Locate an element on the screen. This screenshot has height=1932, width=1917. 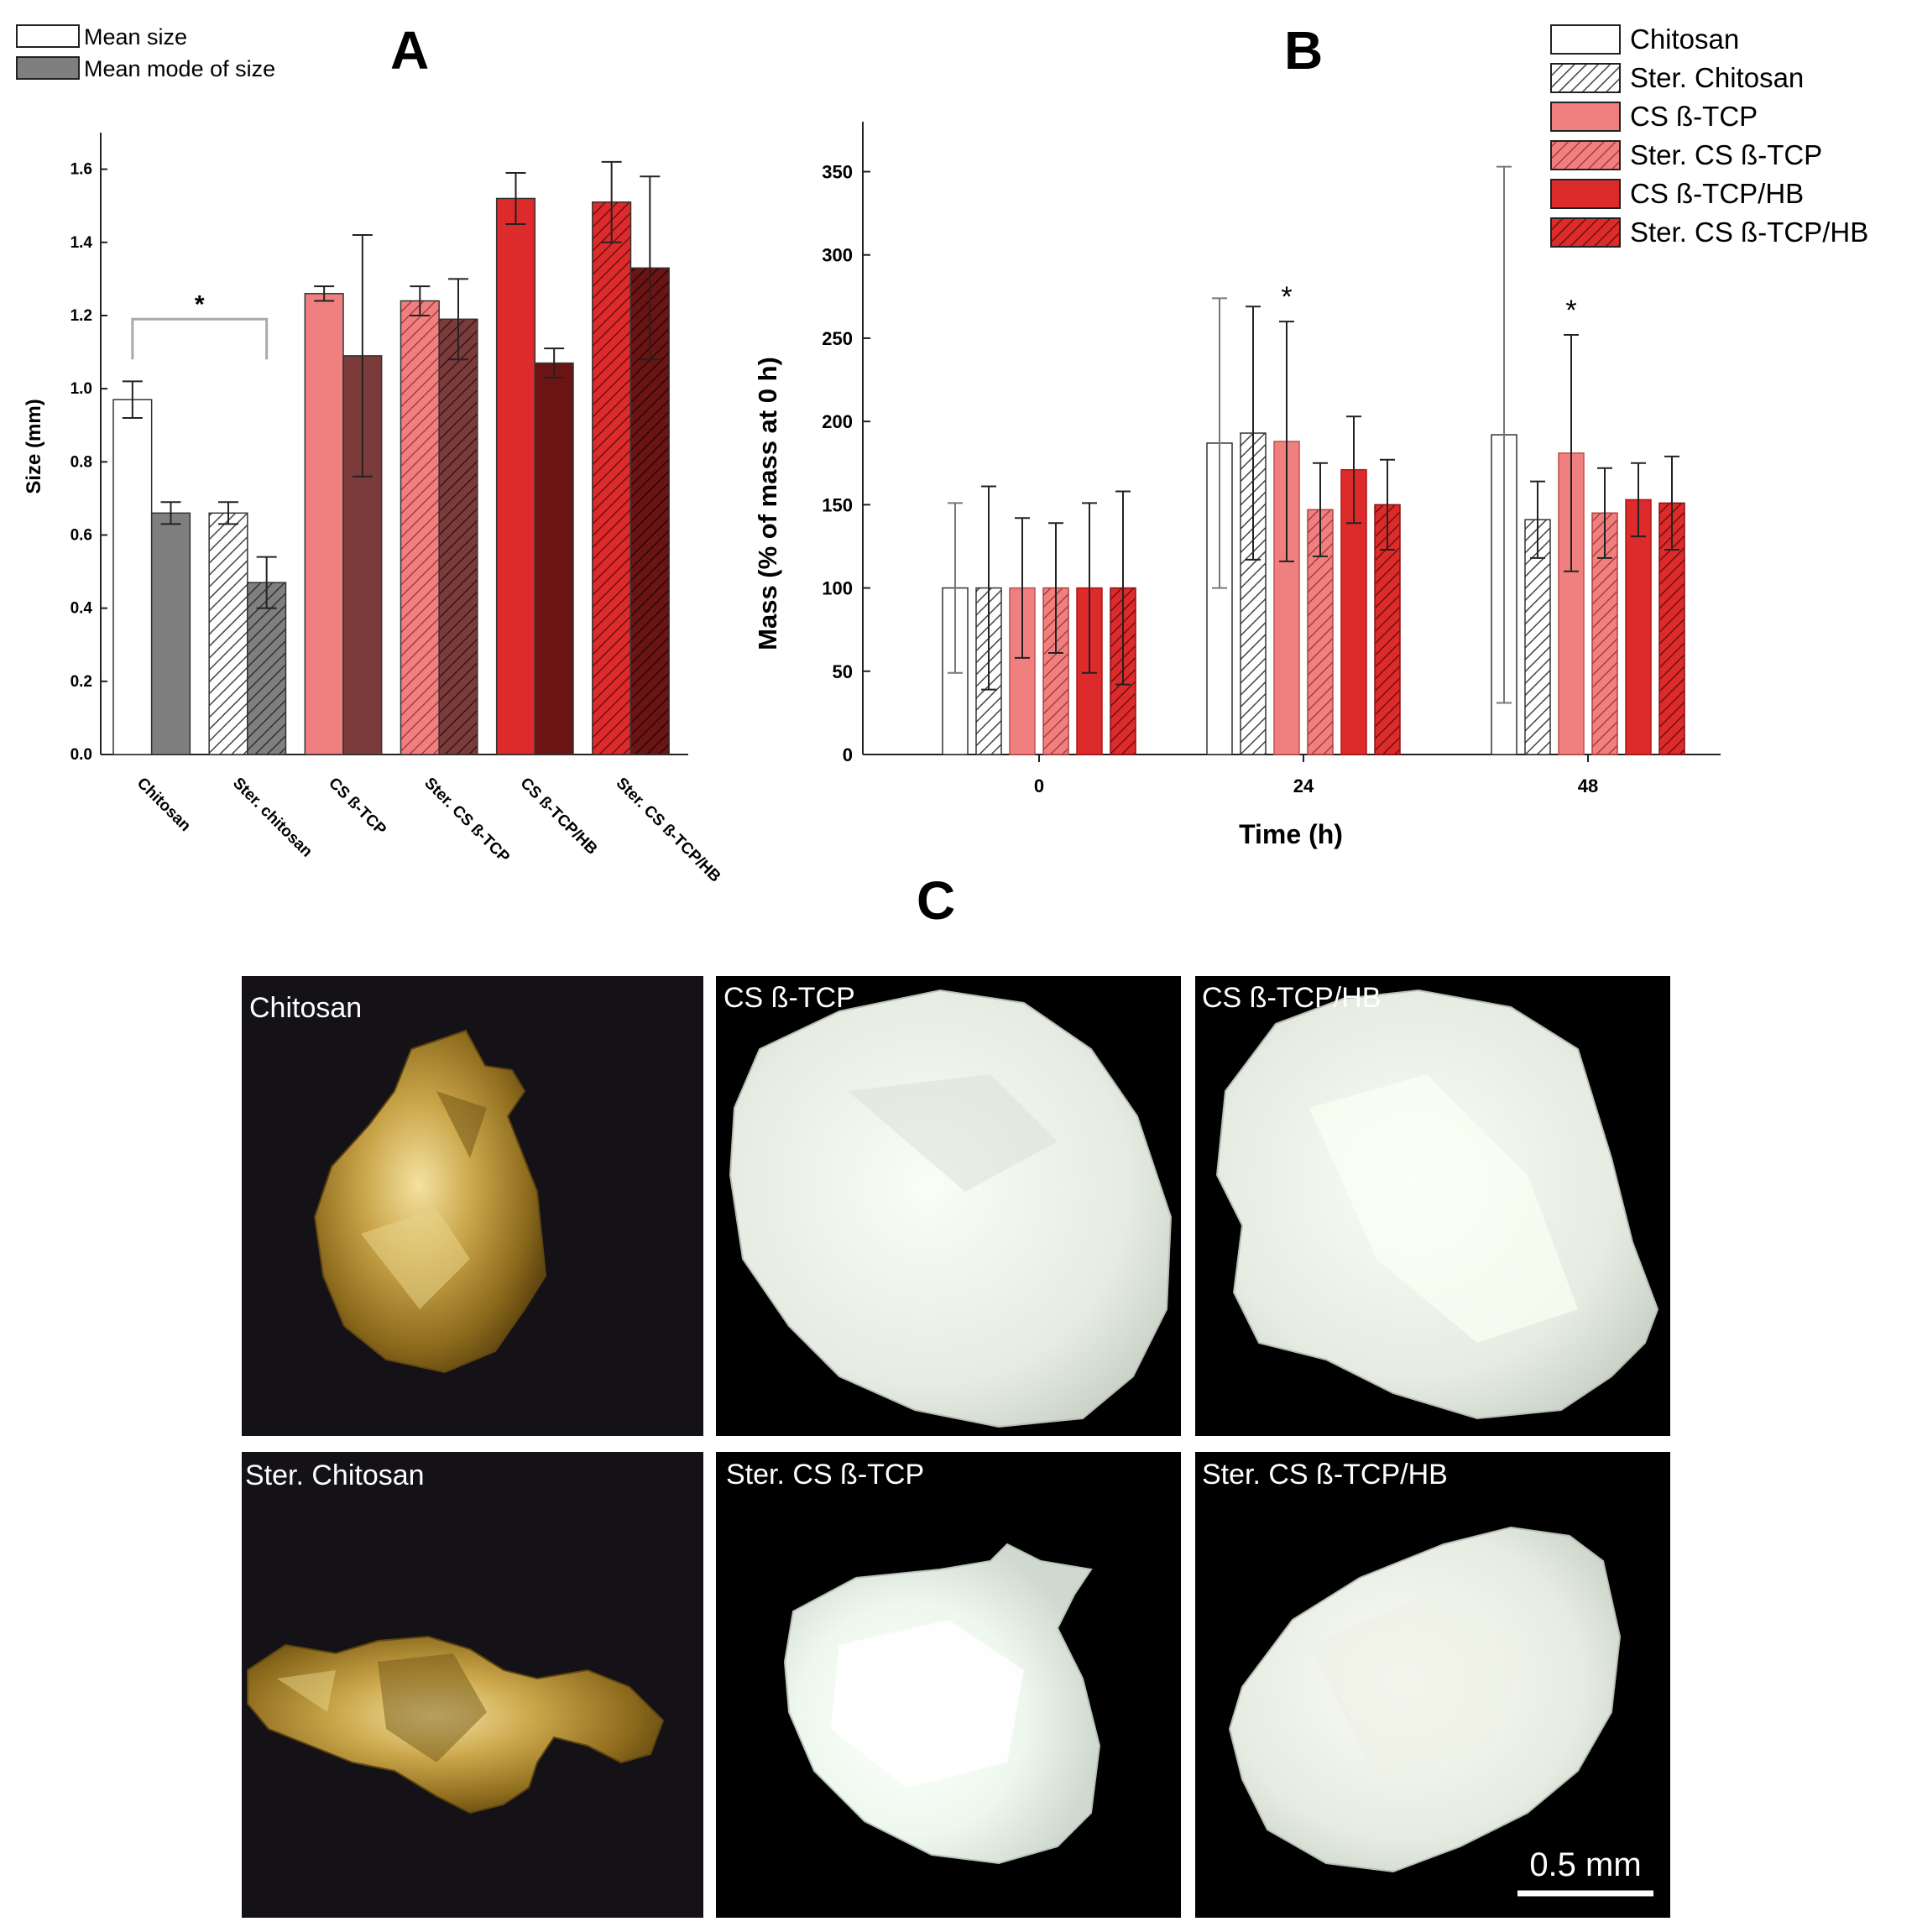
panel-b-x-tick-label: 24 is located at coordinates (1304, 785).